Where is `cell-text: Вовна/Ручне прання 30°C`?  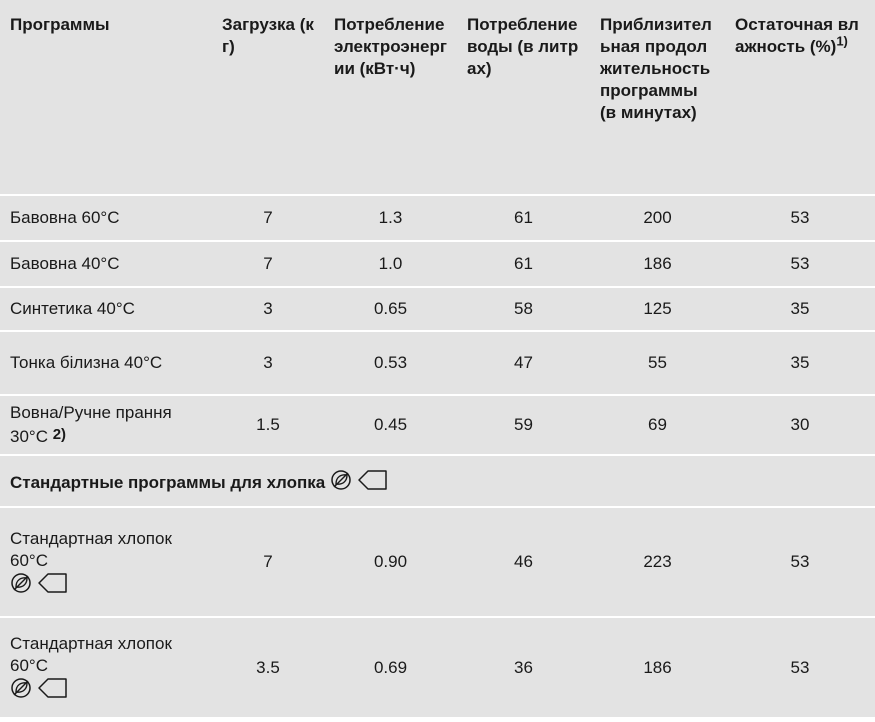
cell-text: Вовна/Ручне прання 30°C is located at coordinates (91, 424).